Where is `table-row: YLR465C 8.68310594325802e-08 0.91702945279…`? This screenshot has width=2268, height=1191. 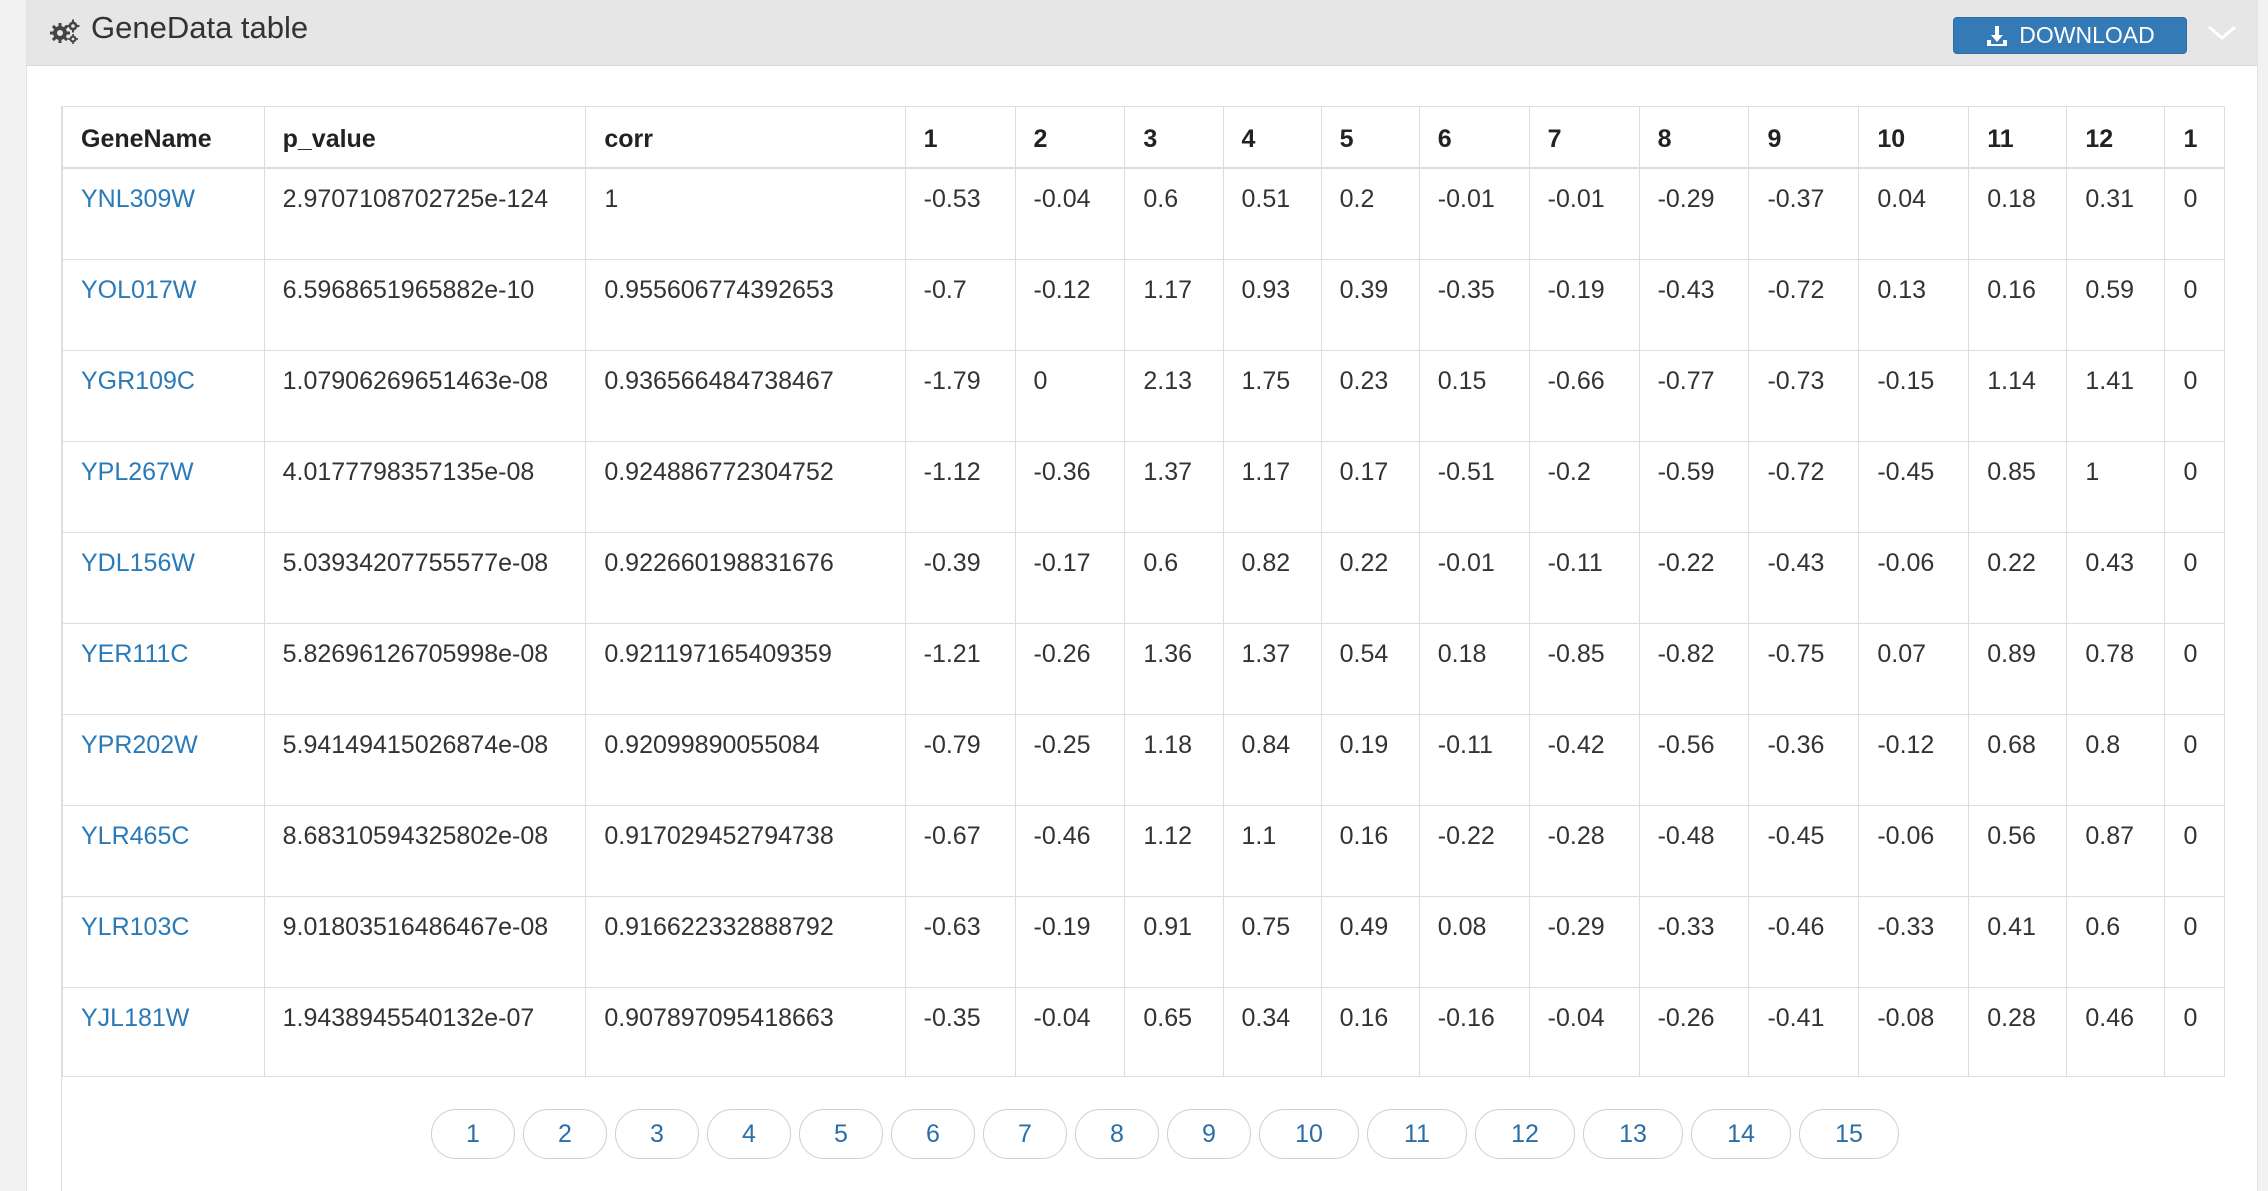
table-row: YLR465C 8.68310594325802e-08 0.91702945279… is located at coordinates (1143, 850).